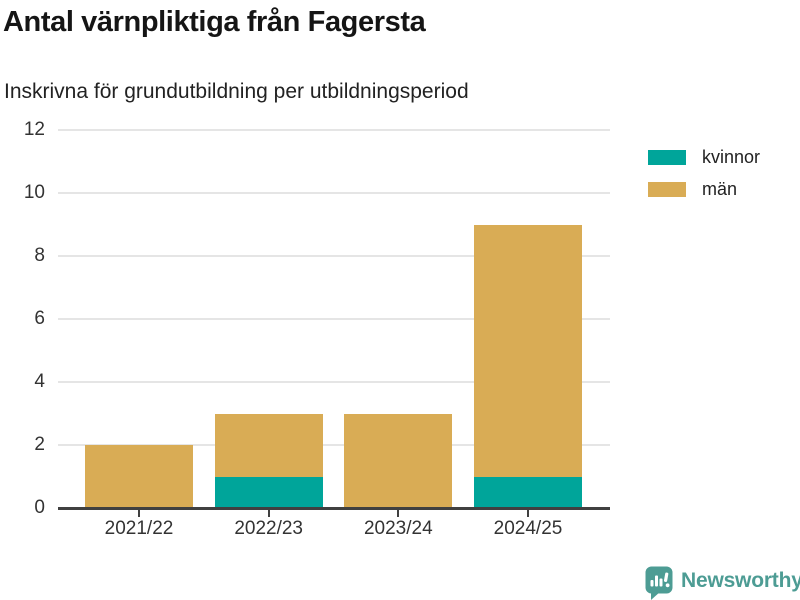 The image size is (800, 600). I want to click on legend-label: kvinnor, so click(731, 157).